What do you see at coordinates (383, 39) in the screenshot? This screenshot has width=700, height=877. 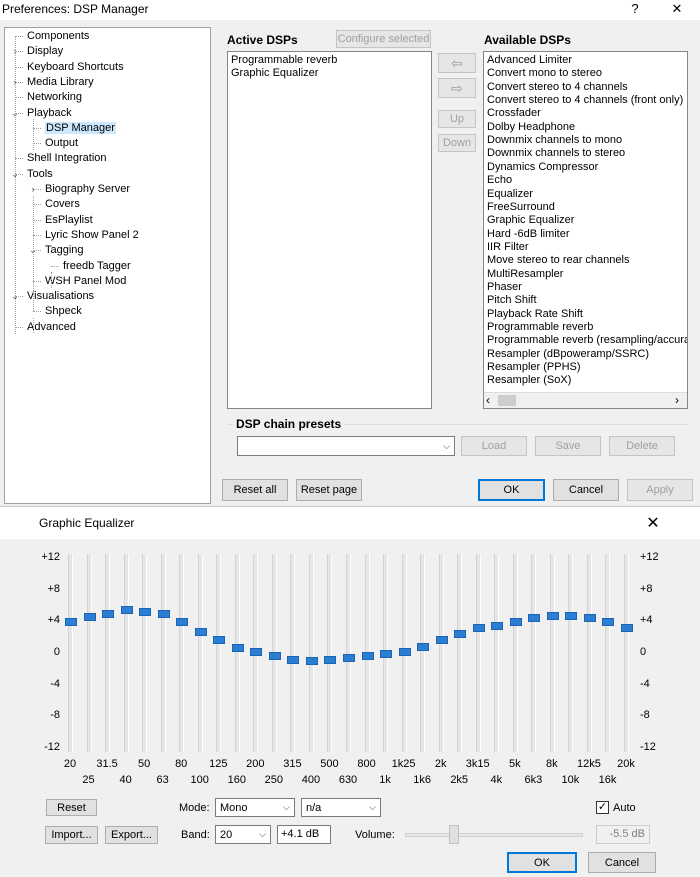 I see `configure-selected-button: Configure selected` at bounding box center [383, 39].